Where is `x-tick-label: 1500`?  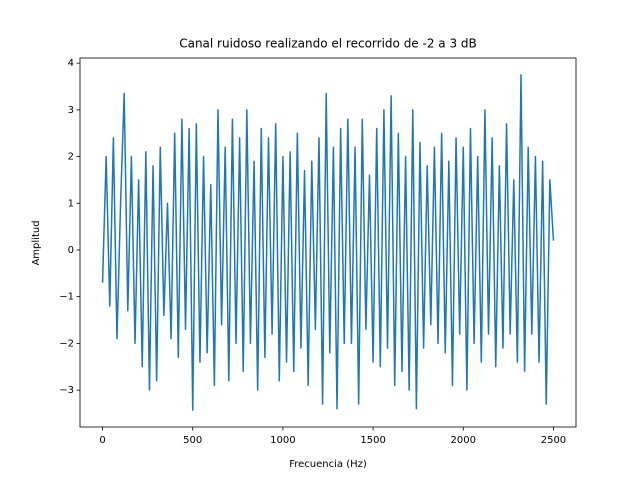 x-tick-label: 1500 is located at coordinates (372, 440).